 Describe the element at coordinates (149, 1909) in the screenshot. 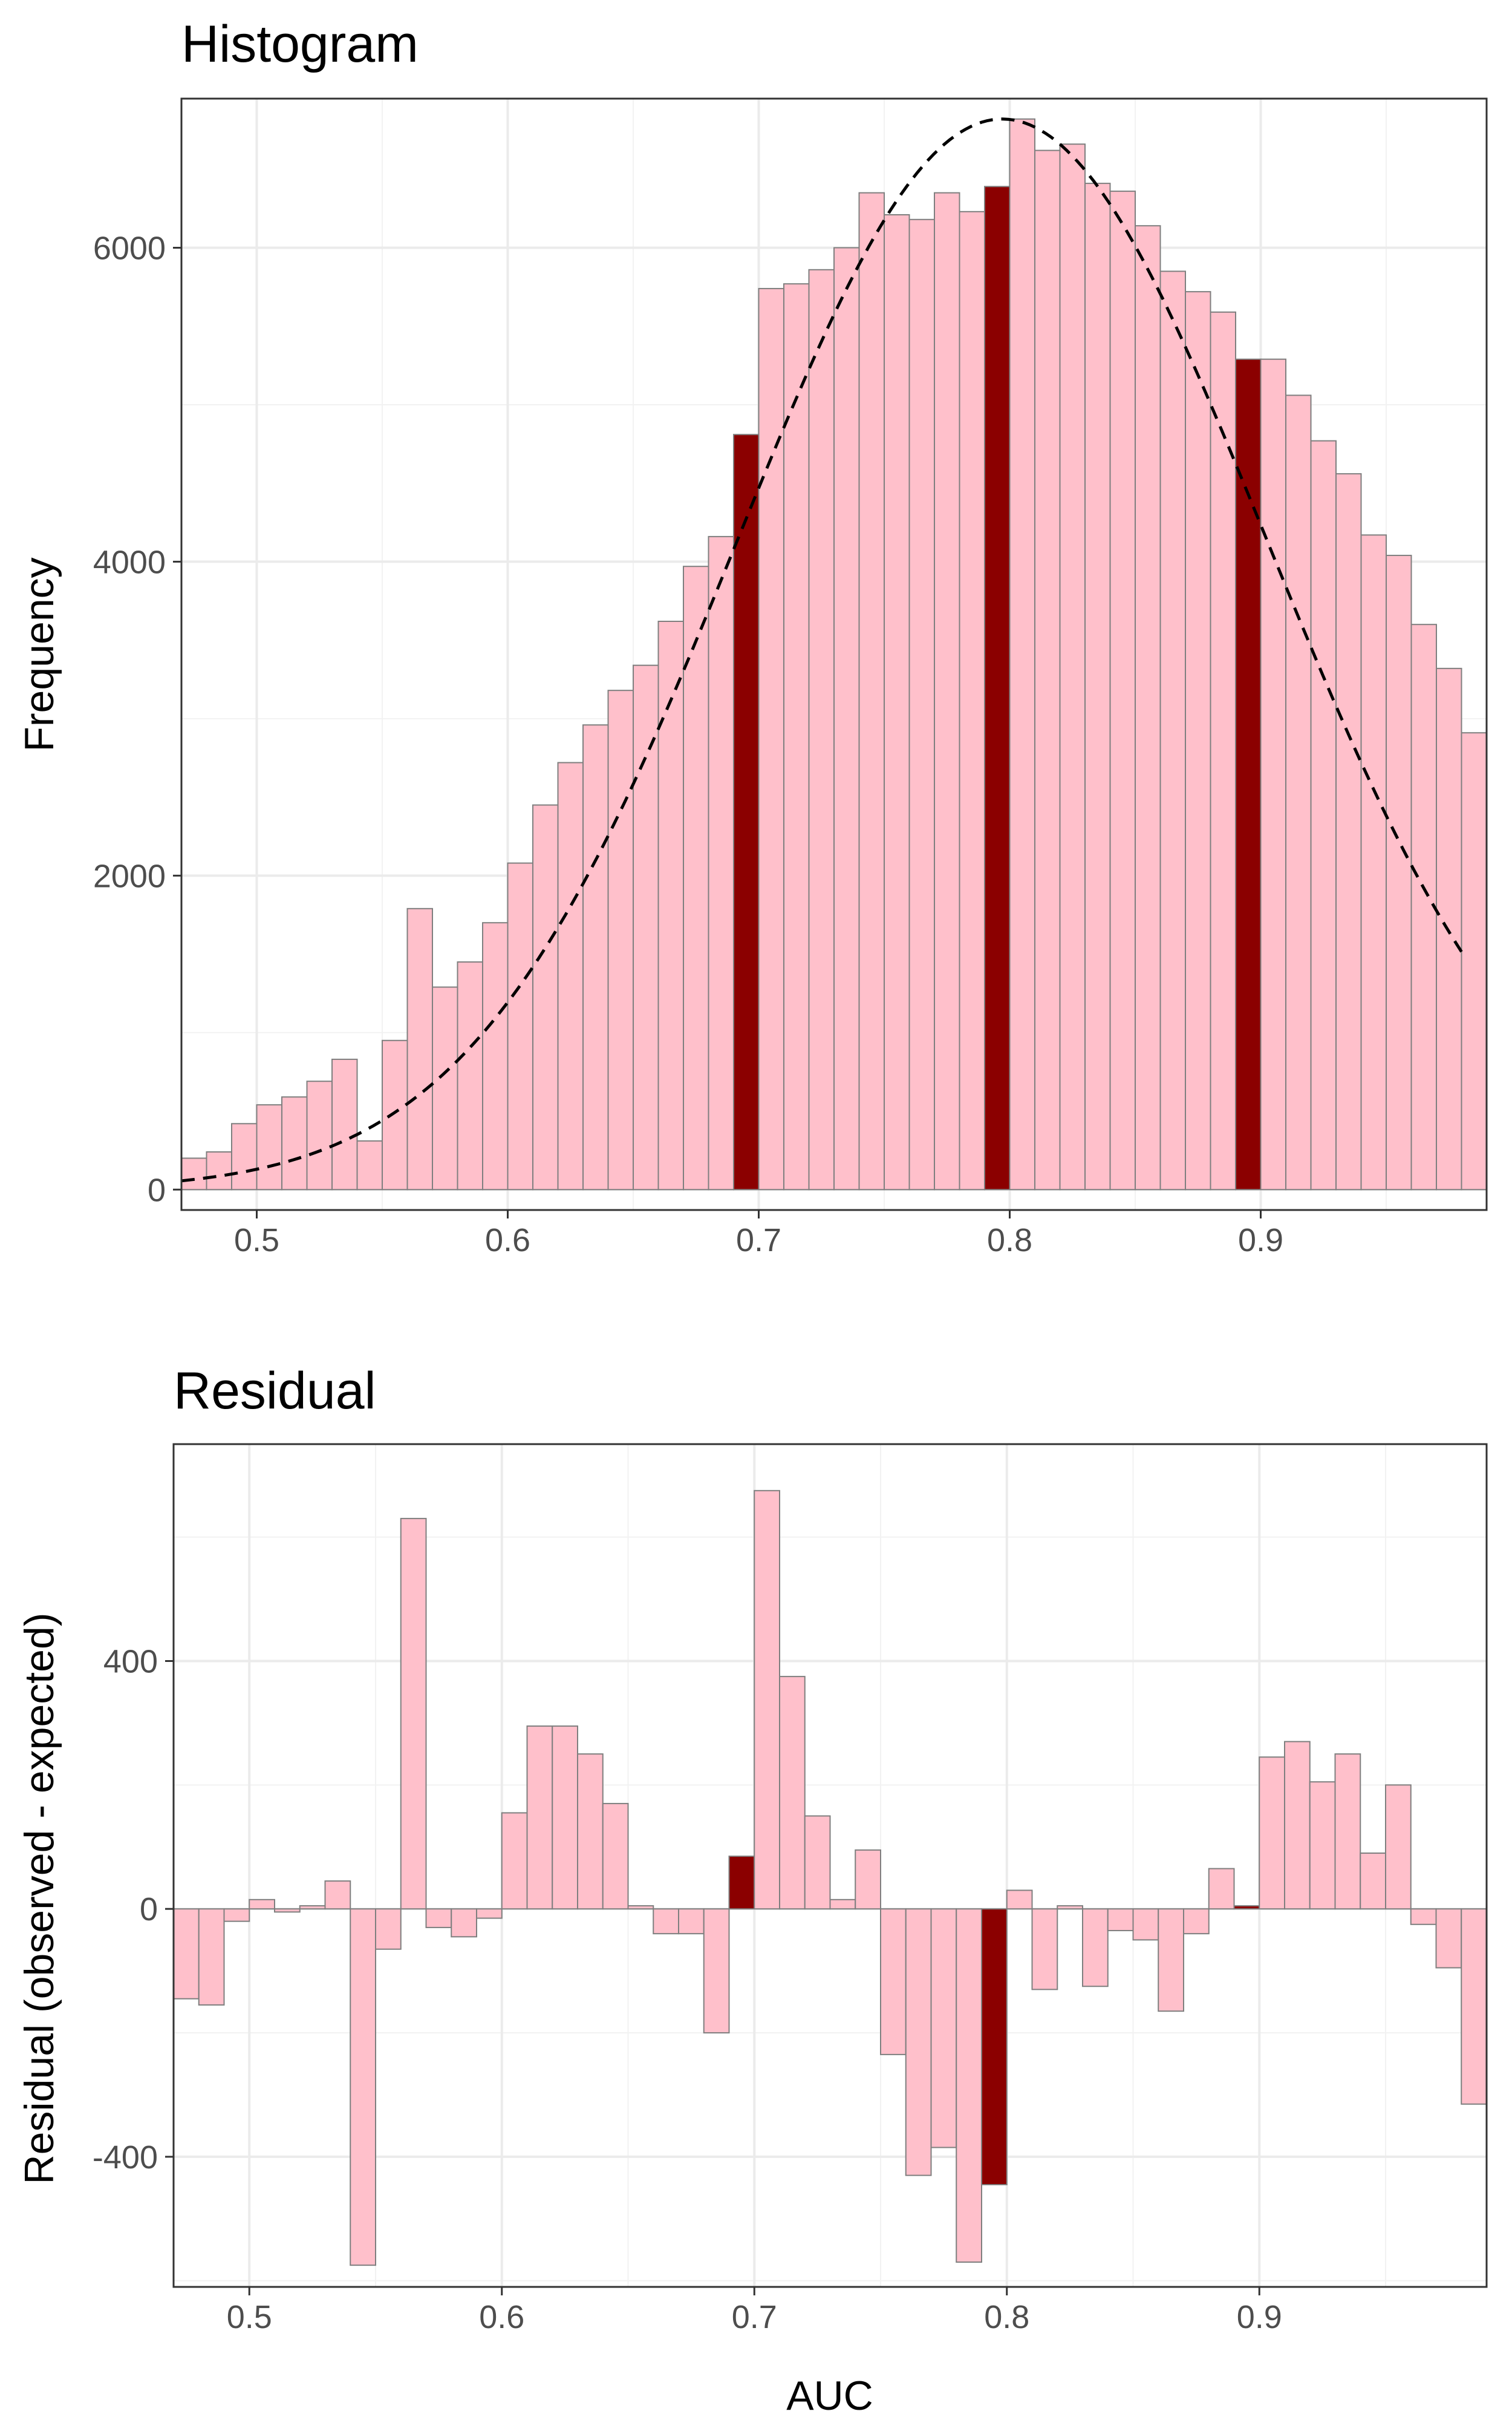

I see `residual-y-tick-label: 0` at that location.